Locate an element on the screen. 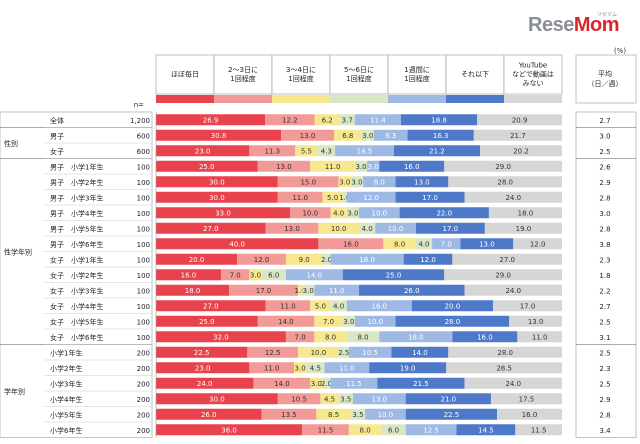 Image resolution: width=640 pixels, height=444 pixels. bar-value-label: 25.0 is located at coordinates (207, 167).